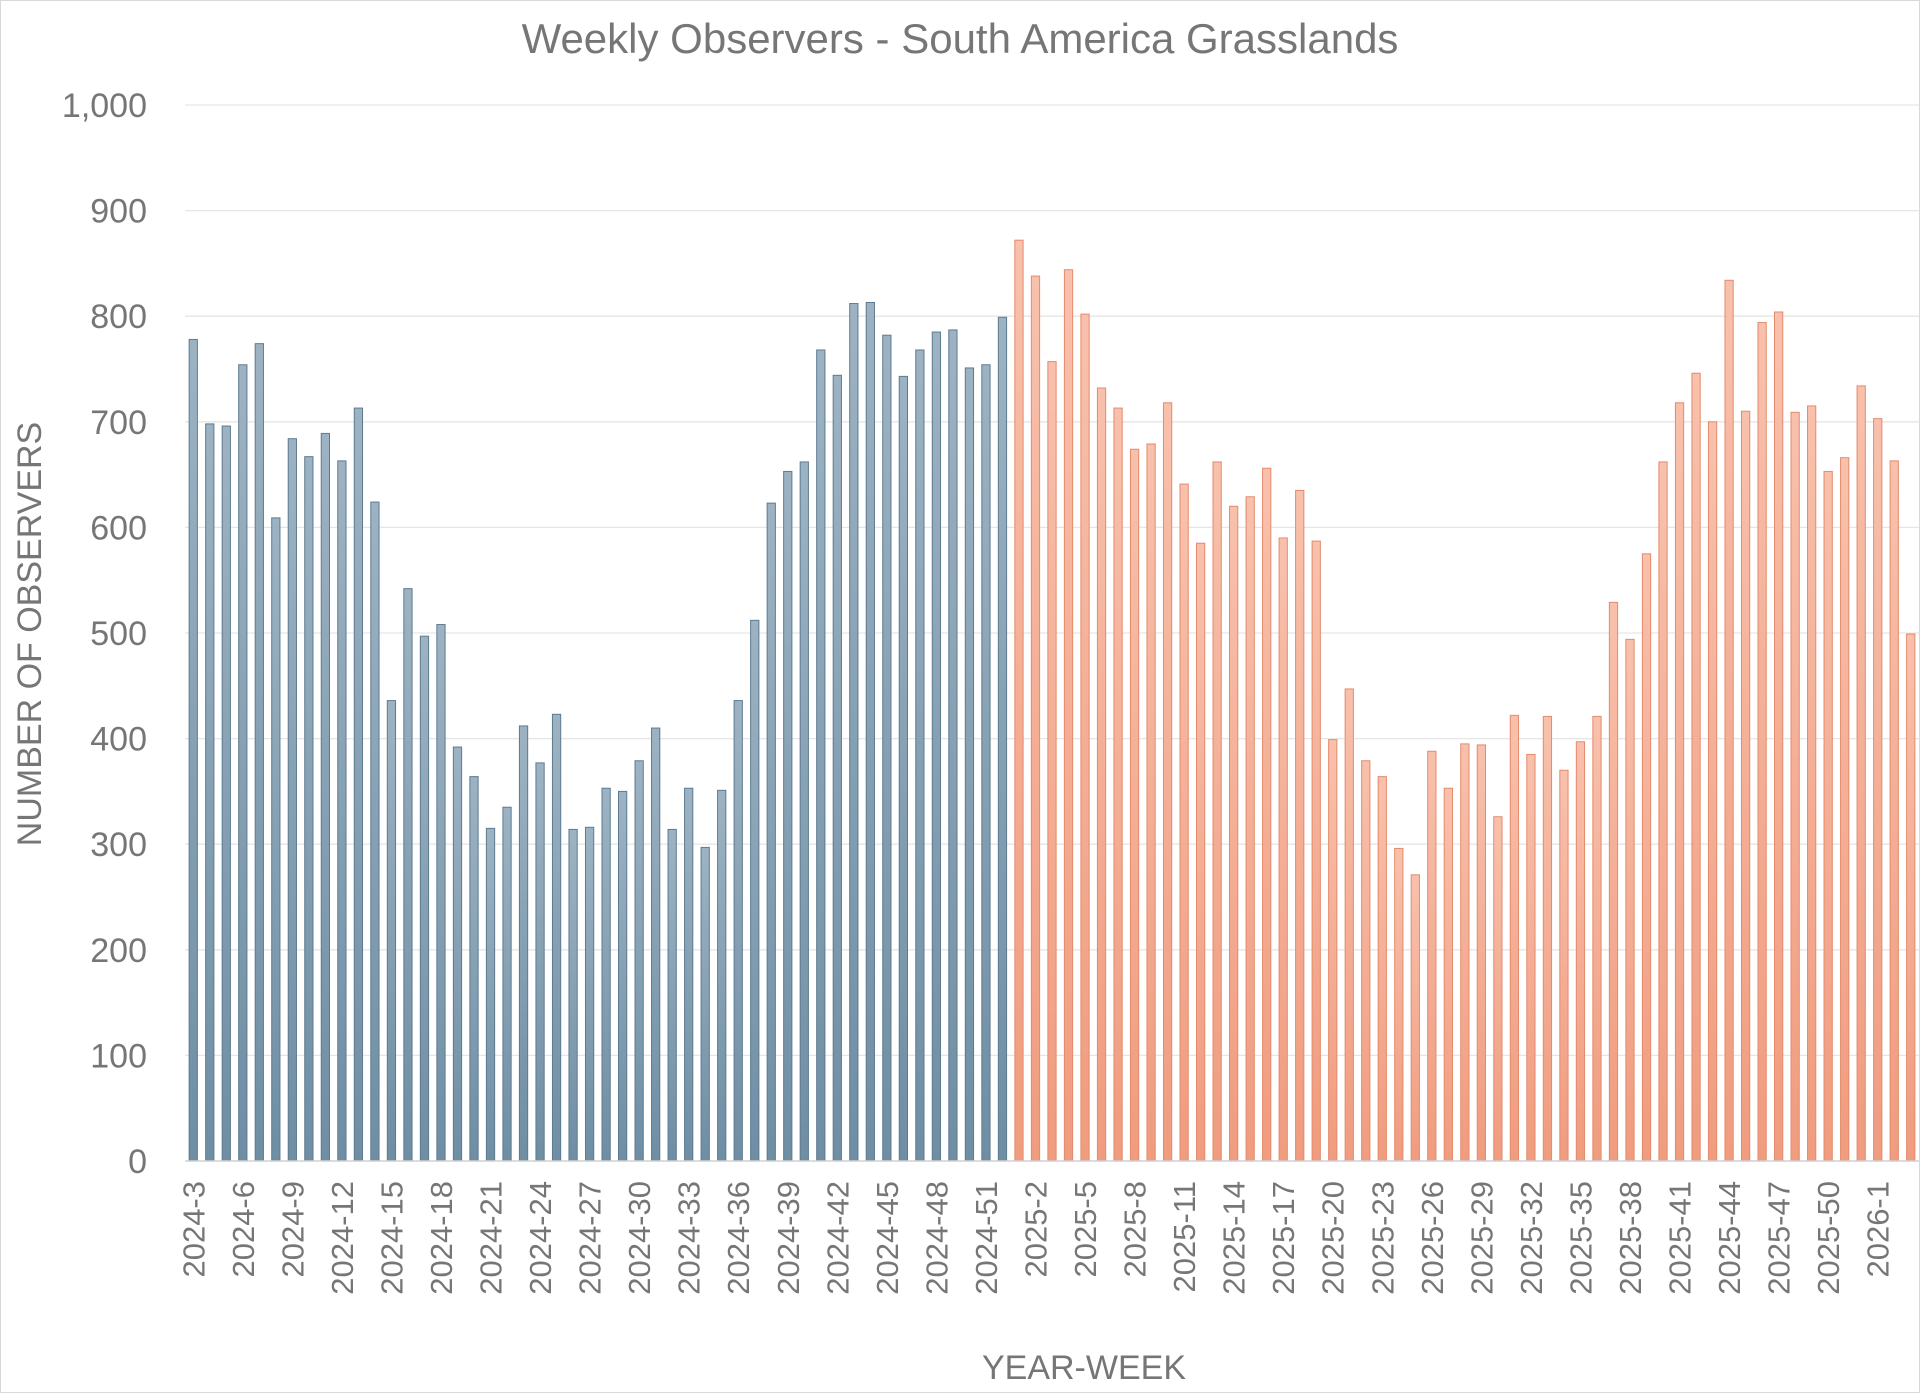 The height and width of the screenshot is (1393, 1920). Describe the element at coordinates (540, 1238) in the screenshot. I see `x-tick-label: 2024-24` at that location.